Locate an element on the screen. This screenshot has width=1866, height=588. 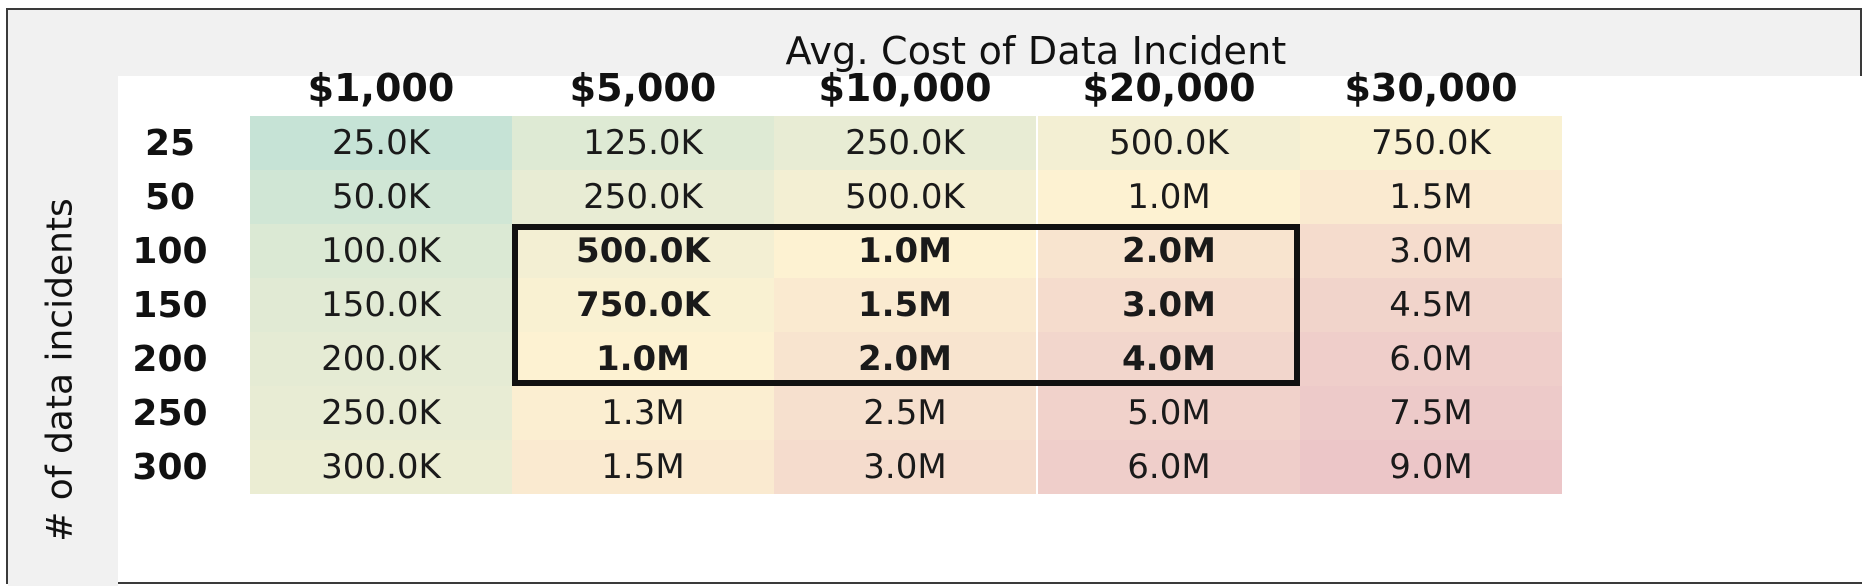
column-header: $1,000 is located at coordinates (381, 88).